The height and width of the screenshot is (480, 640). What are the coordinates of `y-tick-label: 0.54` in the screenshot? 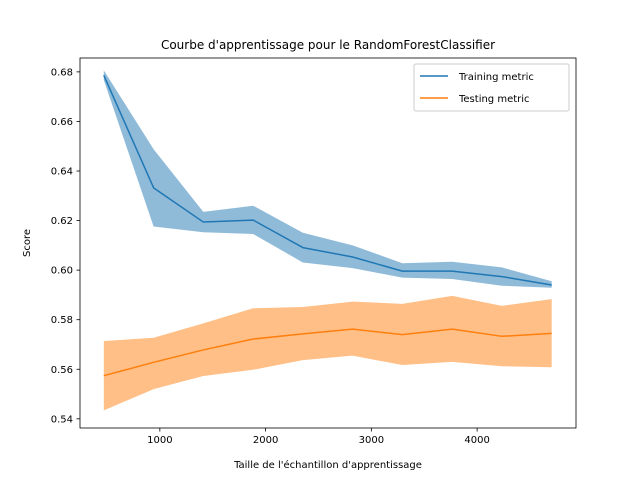 It's located at (62, 419).